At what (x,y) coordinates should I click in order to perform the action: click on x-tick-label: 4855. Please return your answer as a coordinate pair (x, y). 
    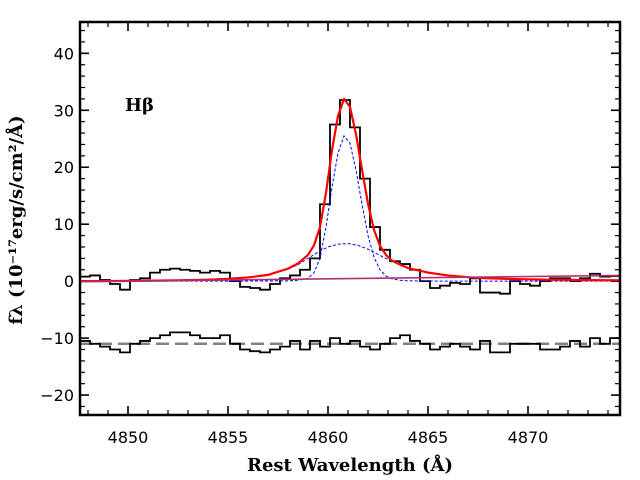
    Looking at the image, I should click on (228, 437).